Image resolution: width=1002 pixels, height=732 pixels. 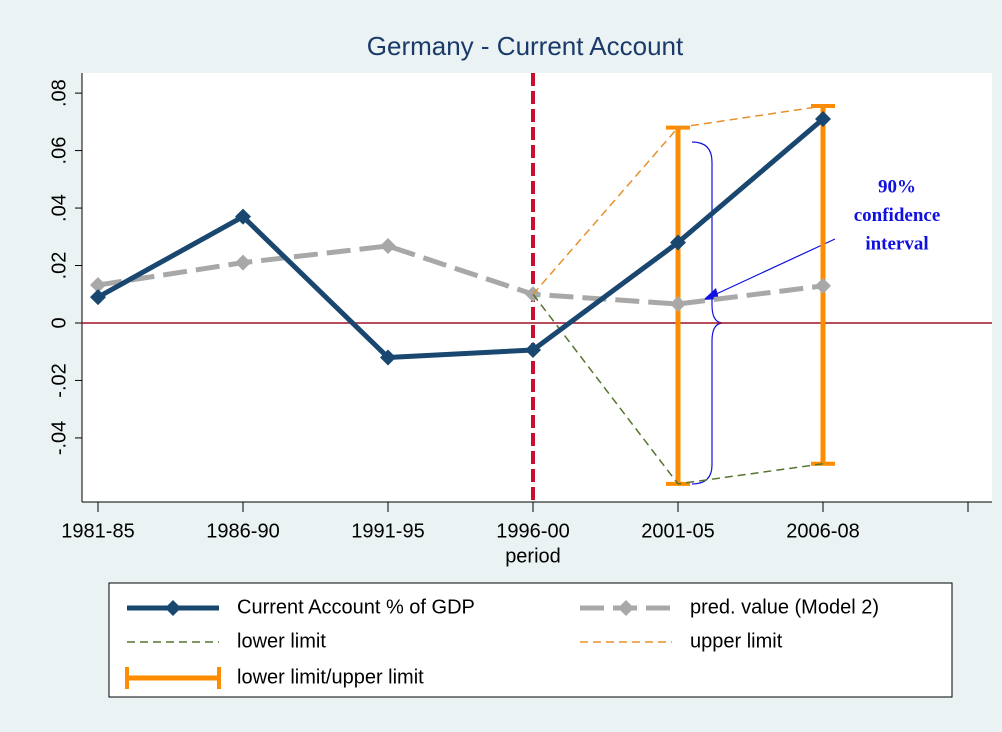 I want to click on annotation-text: 90%, so click(x=897, y=186).